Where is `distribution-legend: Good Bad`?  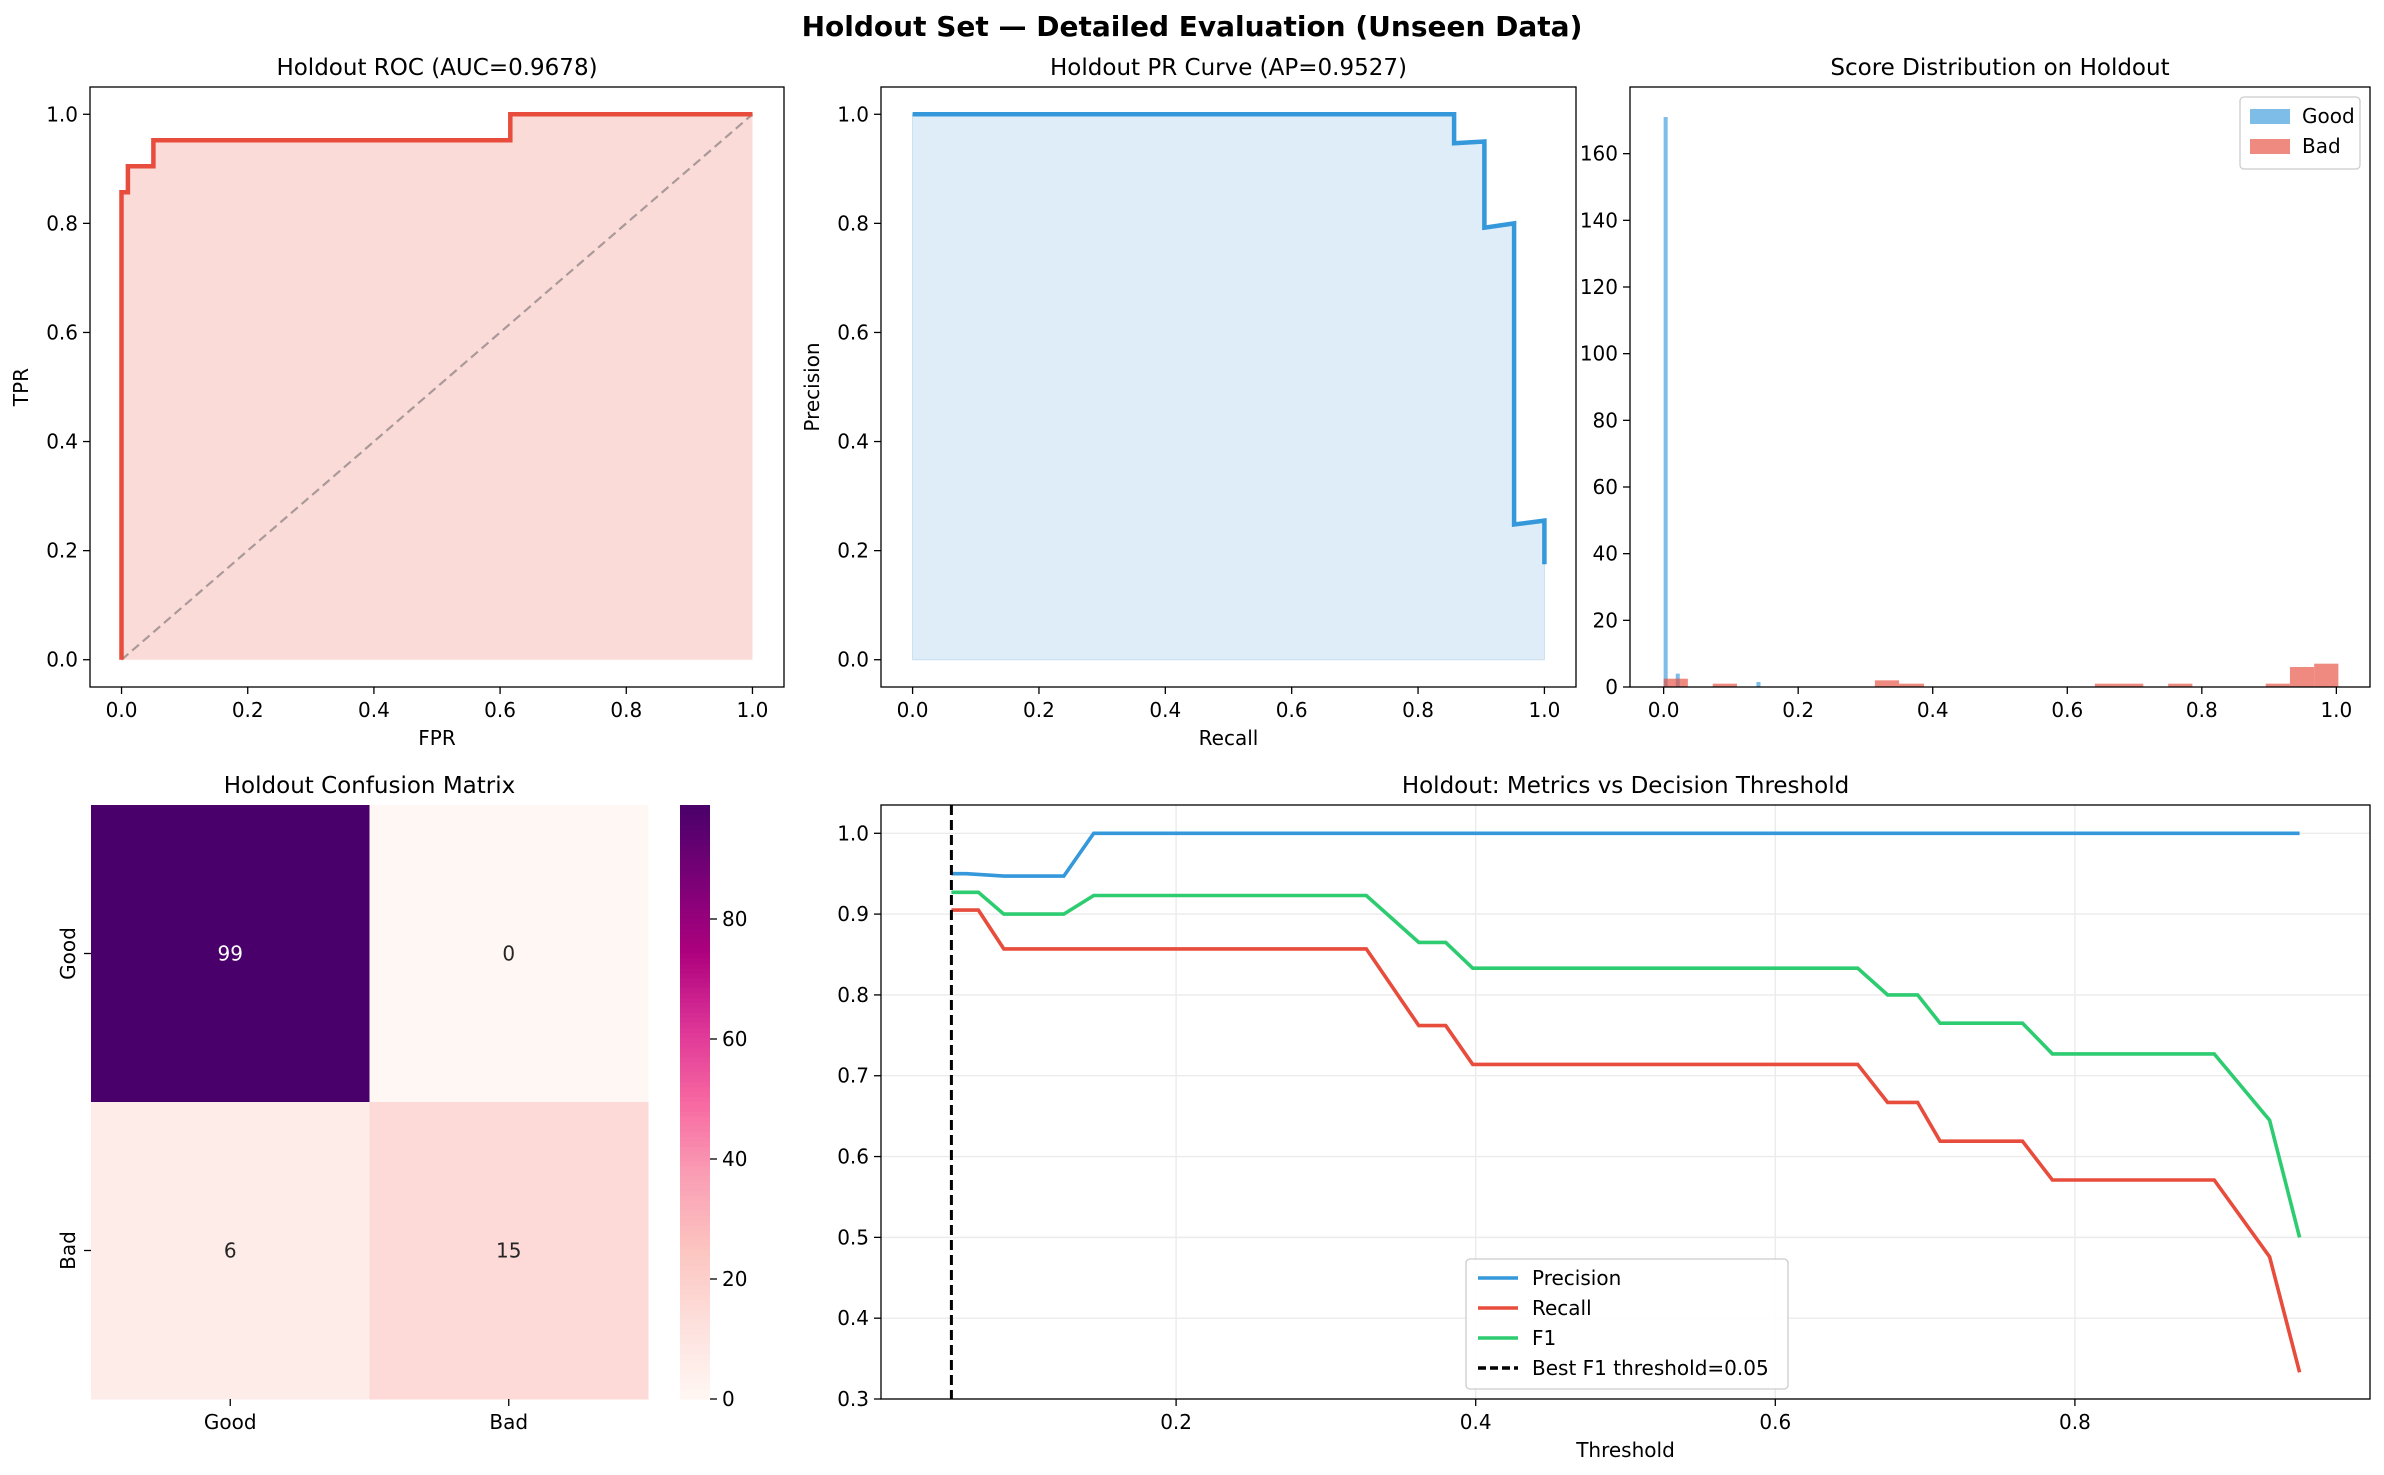
distribution-legend: Good Bad is located at coordinates (2300, 133).